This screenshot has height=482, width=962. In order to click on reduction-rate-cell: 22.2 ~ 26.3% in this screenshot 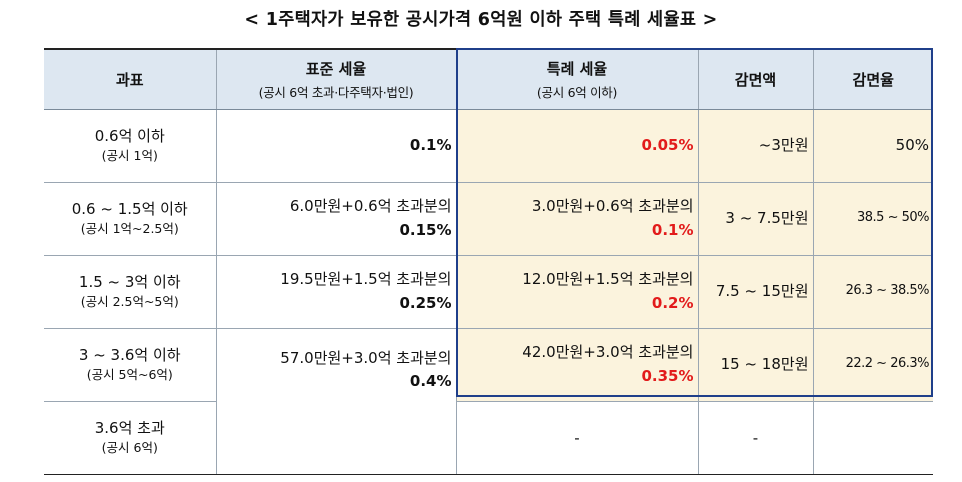, I will do `click(872, 365)`.